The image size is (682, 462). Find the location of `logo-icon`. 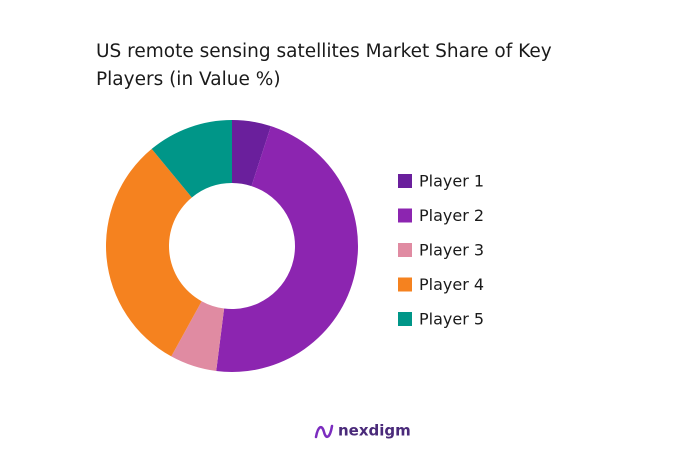

logo-icon is located at coordinates (324, 431).